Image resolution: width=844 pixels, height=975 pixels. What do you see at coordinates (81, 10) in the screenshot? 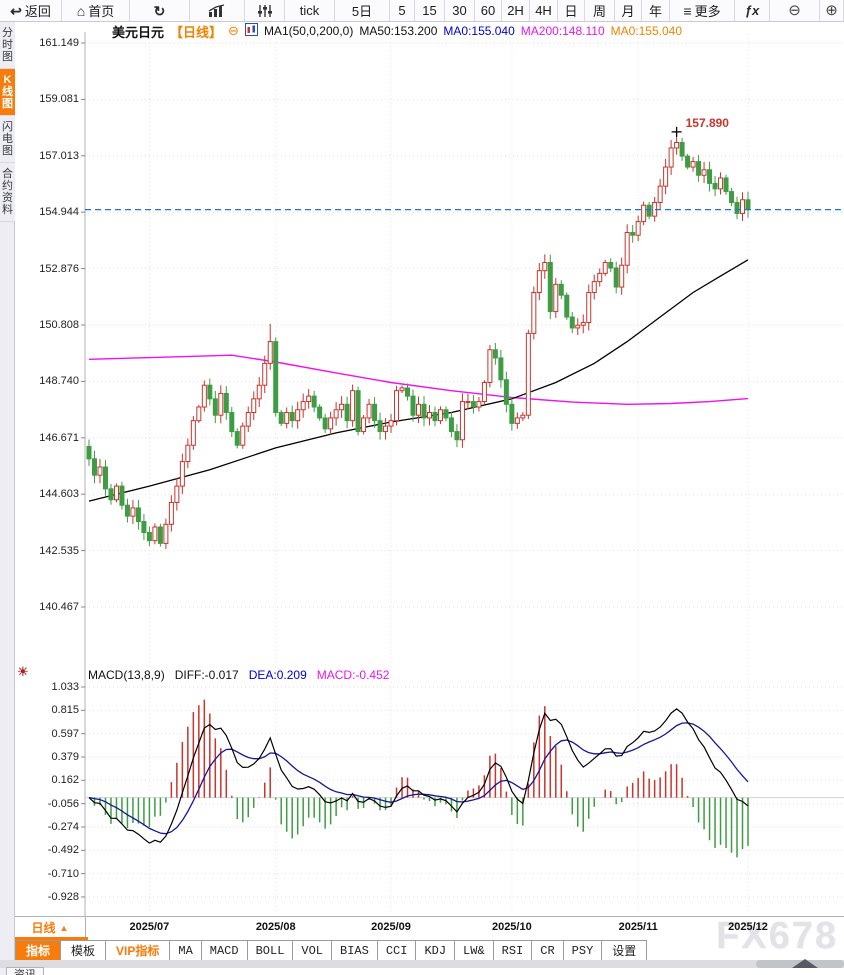
I see `home-icon: ⌂` at bounding box center [81, 10].